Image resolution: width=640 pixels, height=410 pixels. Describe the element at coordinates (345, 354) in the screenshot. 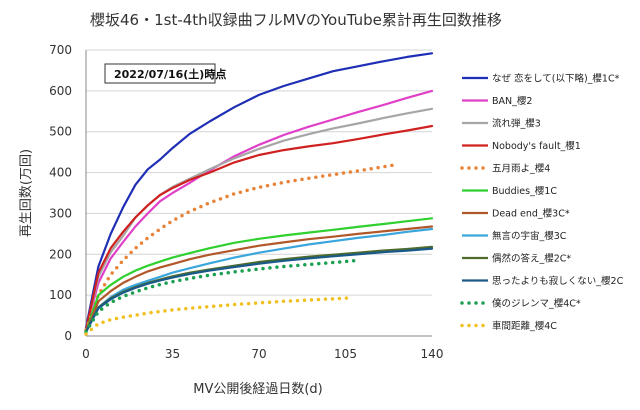

I see `x-tick-label: 105` at that location.